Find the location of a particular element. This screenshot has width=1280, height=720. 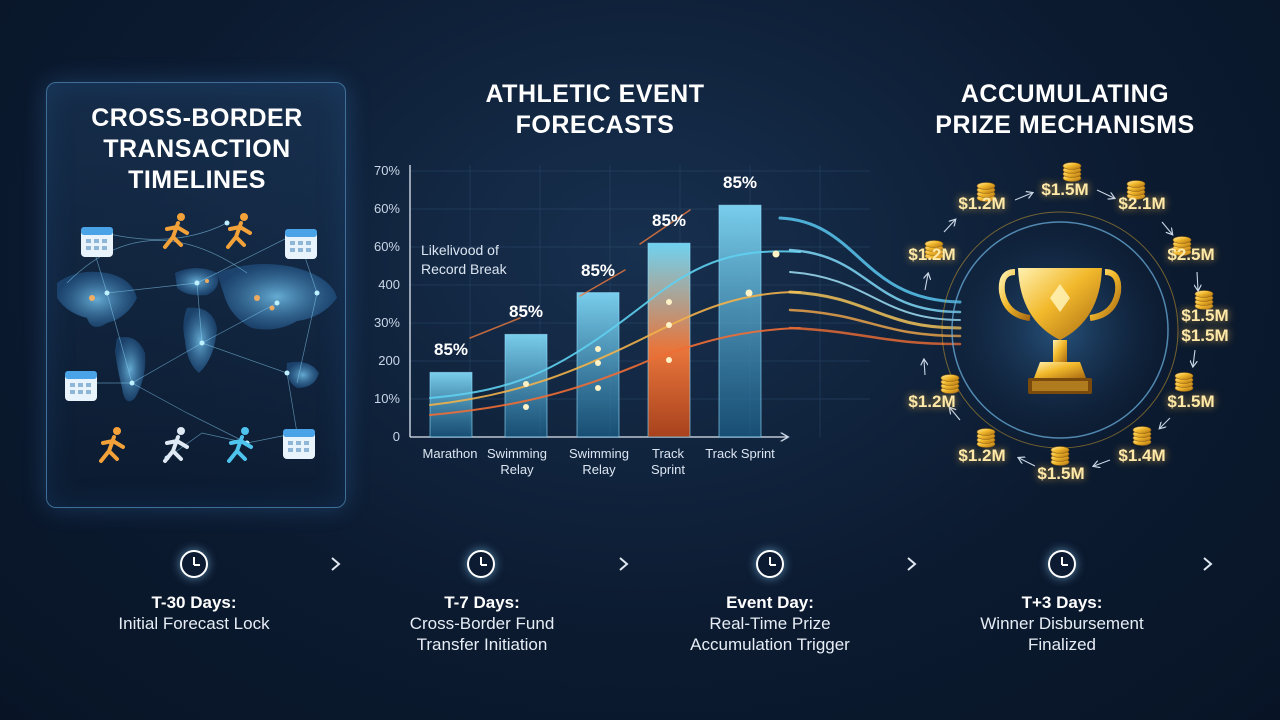

transaction-timelines-panel: CROSS-BORDER TRANSACTION TIMELINES is located at coordinates (196, 295).